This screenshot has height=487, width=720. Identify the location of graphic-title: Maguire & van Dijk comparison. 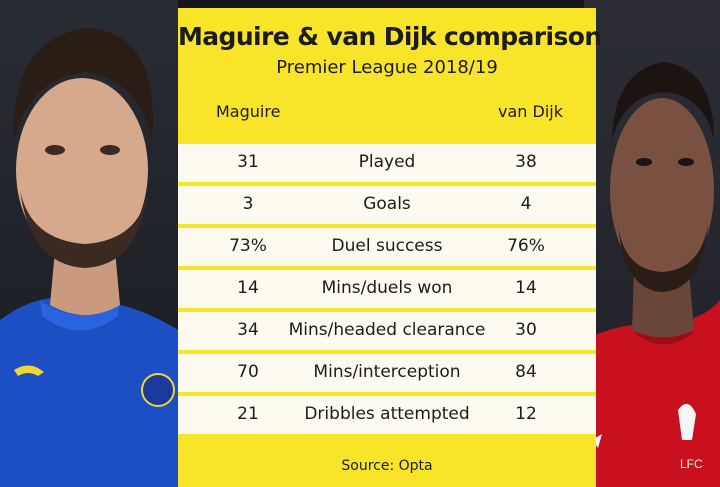
(390, 36).